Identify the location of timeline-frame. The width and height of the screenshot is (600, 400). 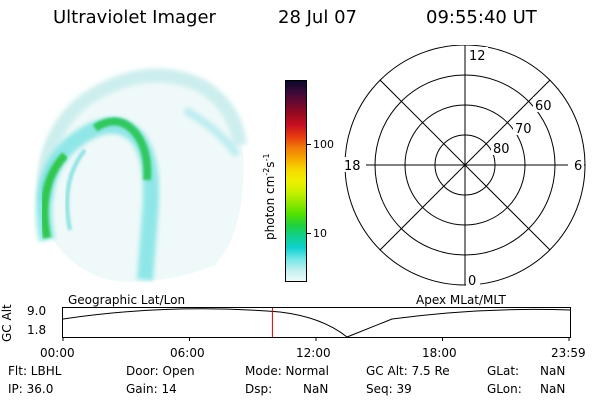
(316, 322).